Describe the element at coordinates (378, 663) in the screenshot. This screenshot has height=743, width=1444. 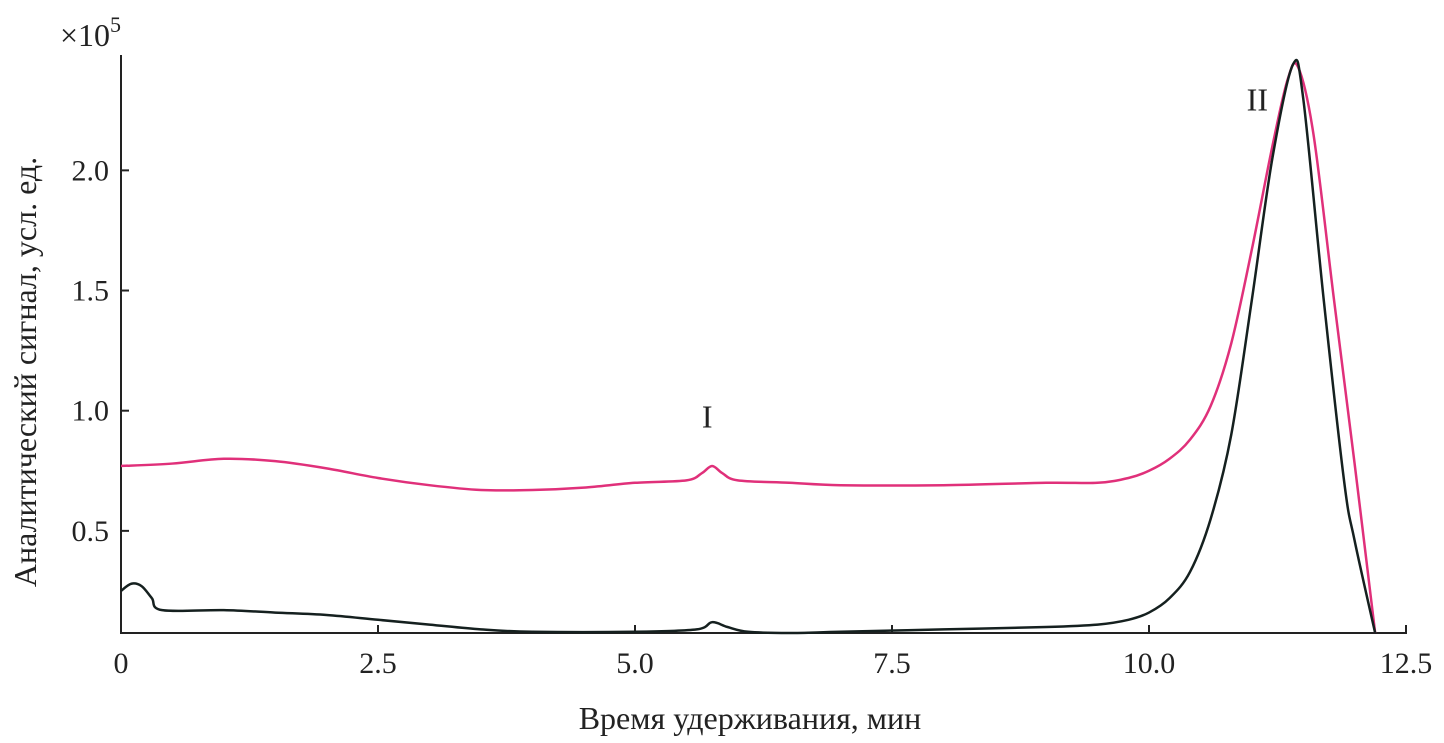
I see `x-tick-label: 2.5` at that location.